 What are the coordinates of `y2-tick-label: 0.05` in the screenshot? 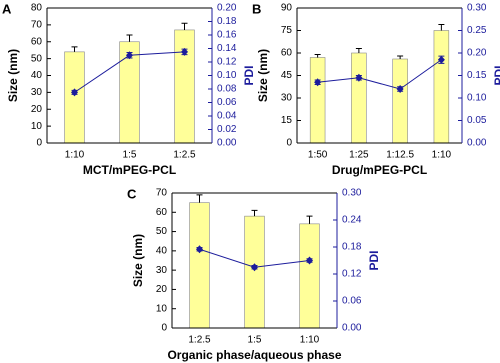 It's located at (477, 120).